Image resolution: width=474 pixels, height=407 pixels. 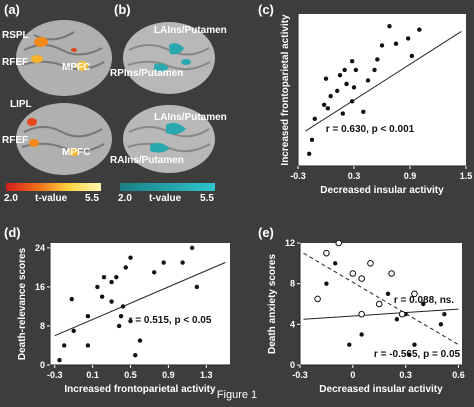 I want to click on brain-b-label-3: LAIns/Putamen, so click(x=190, y=117).